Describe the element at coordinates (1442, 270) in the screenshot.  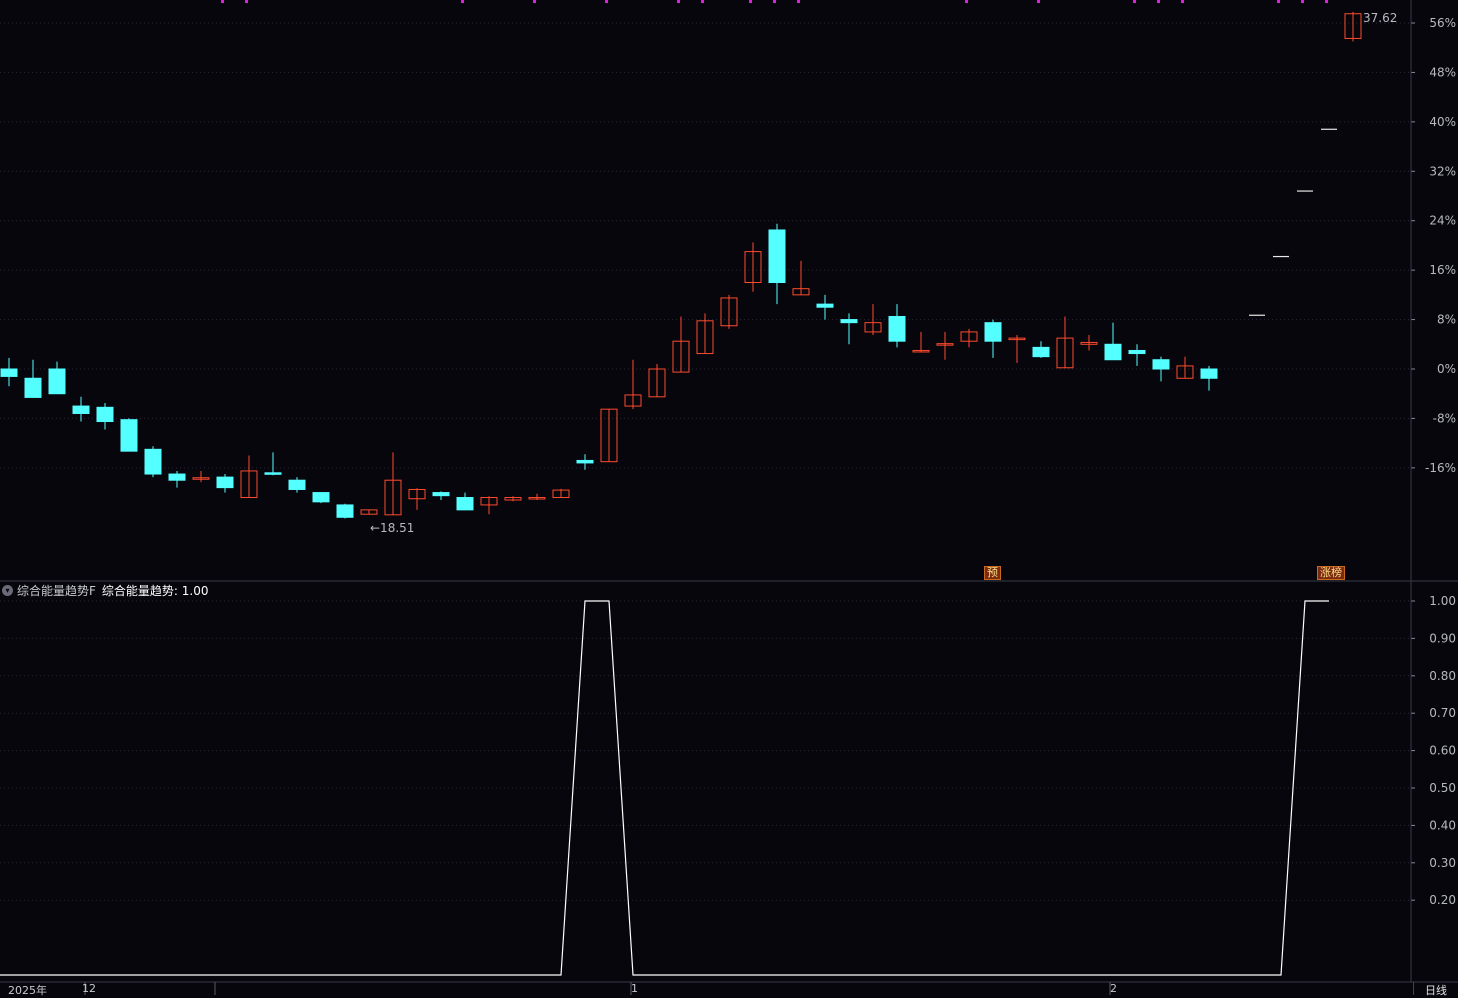
I see `price-tick-label: 16%` at that location.